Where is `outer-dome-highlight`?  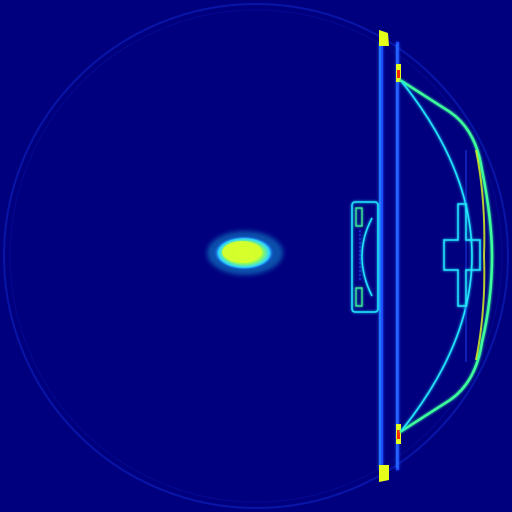
outer-dome-highlight is located at coordinates (480, 255).